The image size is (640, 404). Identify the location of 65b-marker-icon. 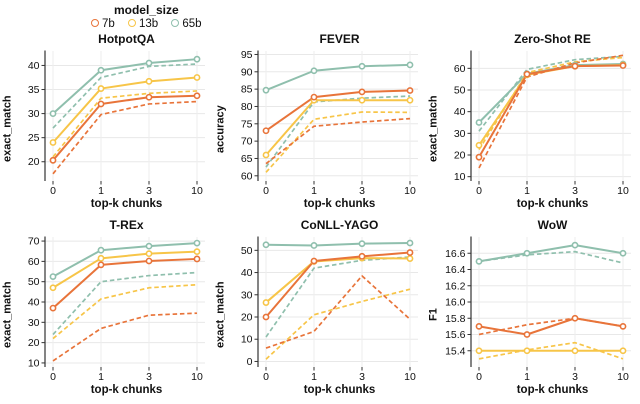
(175, 22).